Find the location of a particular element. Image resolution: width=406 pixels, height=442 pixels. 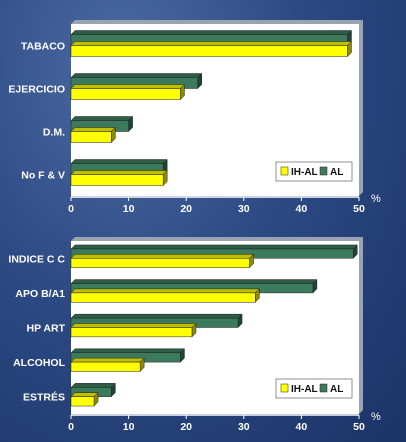

category-label: APO B/A1 is located at coordinates (40, 294).